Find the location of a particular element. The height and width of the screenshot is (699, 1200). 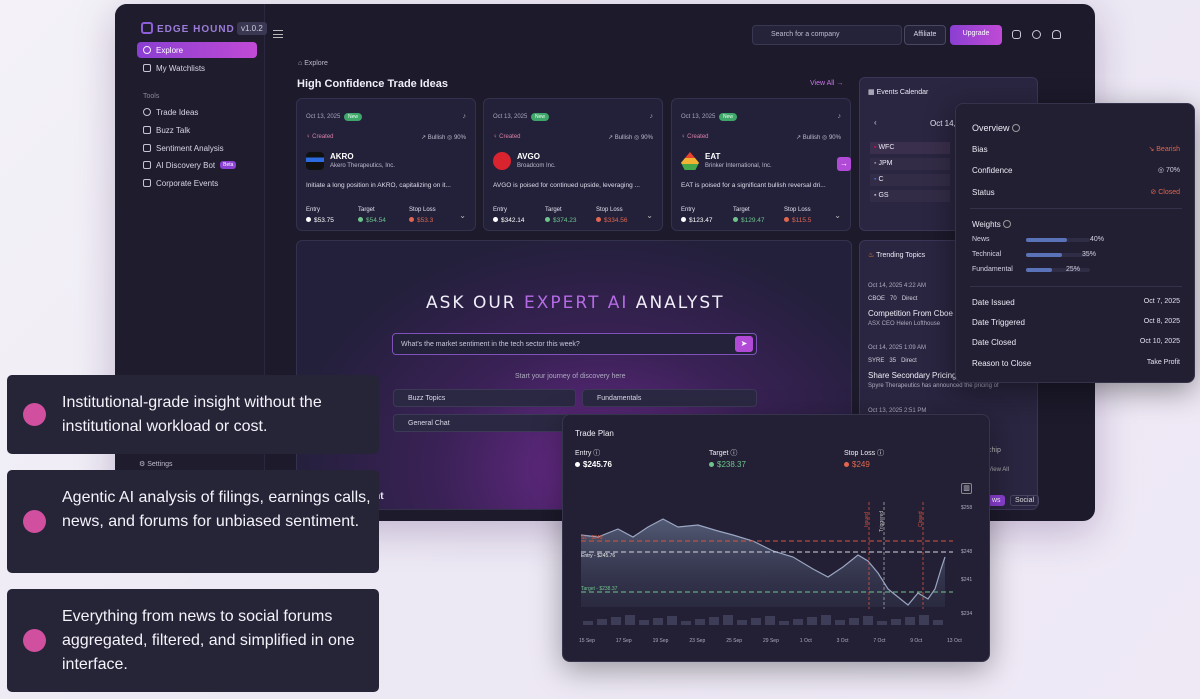

date-triggered-label: Date Triggered is located at coordinates (998, 322).